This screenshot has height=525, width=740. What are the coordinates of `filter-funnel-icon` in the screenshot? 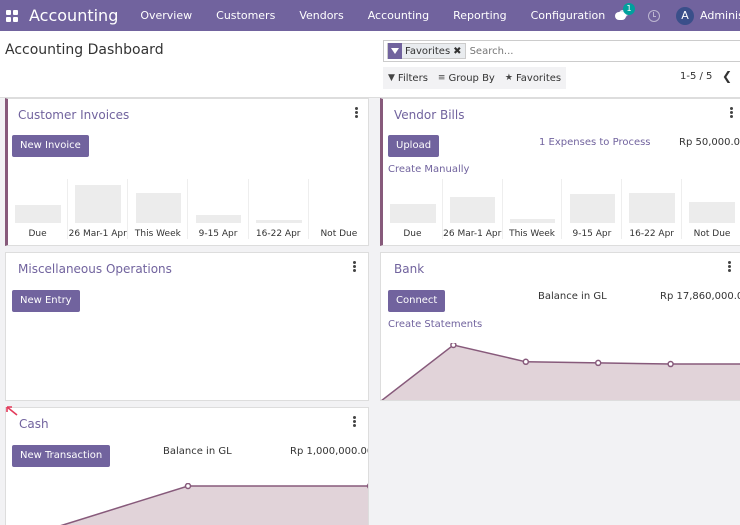 It's located at (395, 51).